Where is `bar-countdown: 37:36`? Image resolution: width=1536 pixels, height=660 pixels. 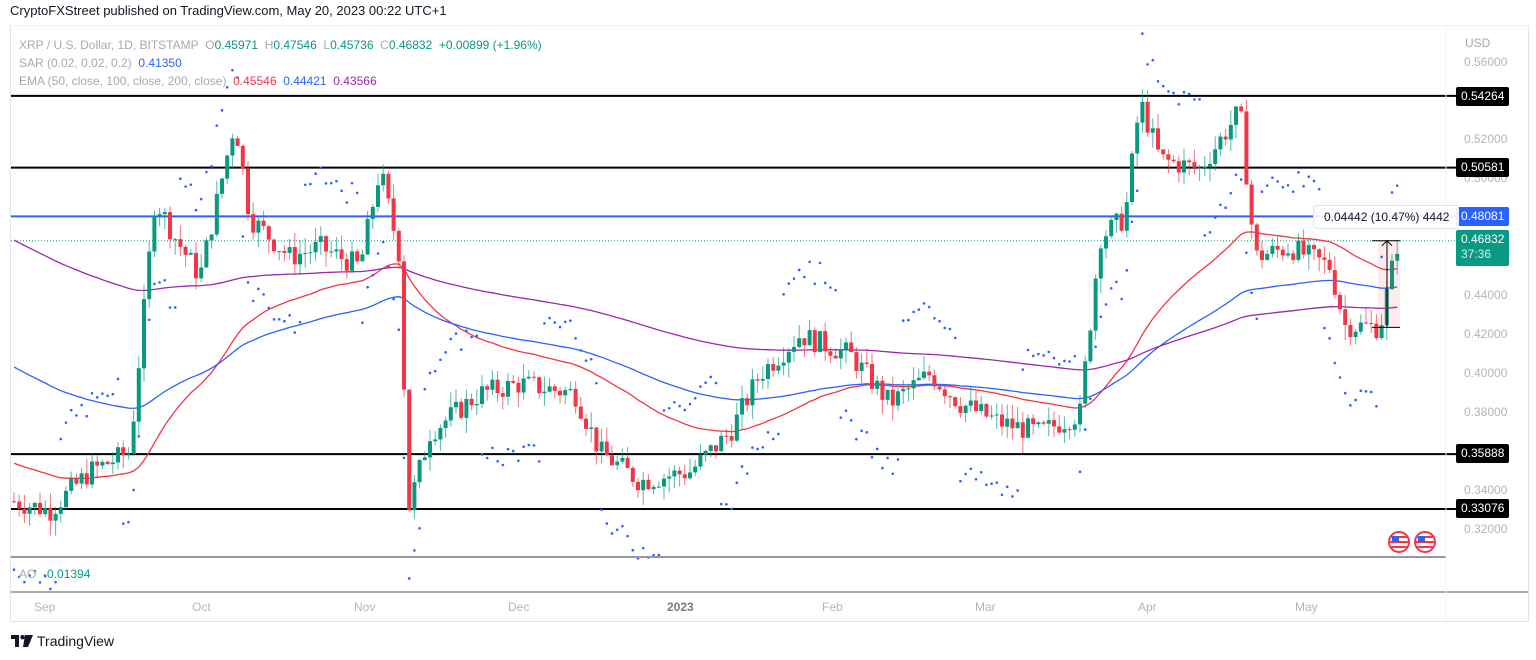
bar-countdown: 37:36 is located at coordinates (1476, 254).